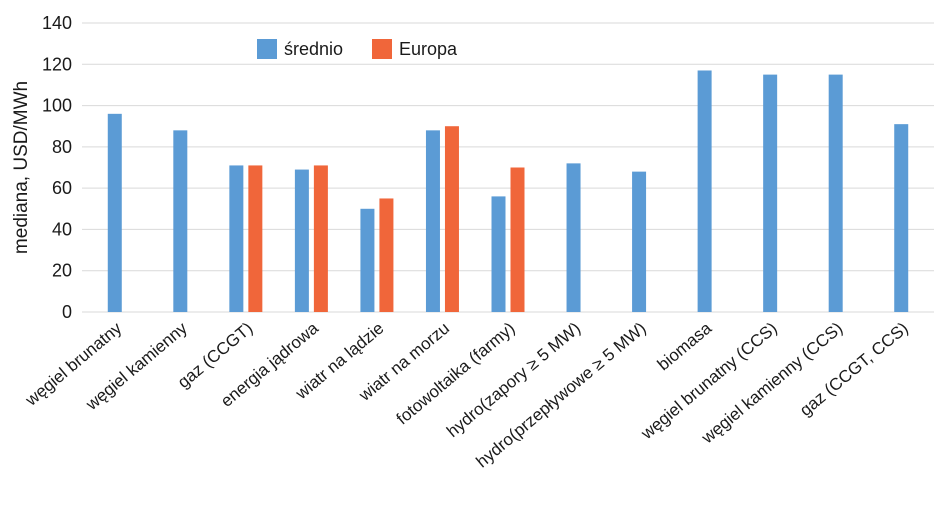  What do you see at coordinates (313, 49) in the screenshot?
I see `legend-label: średnio` at bounding box center [313, 49].